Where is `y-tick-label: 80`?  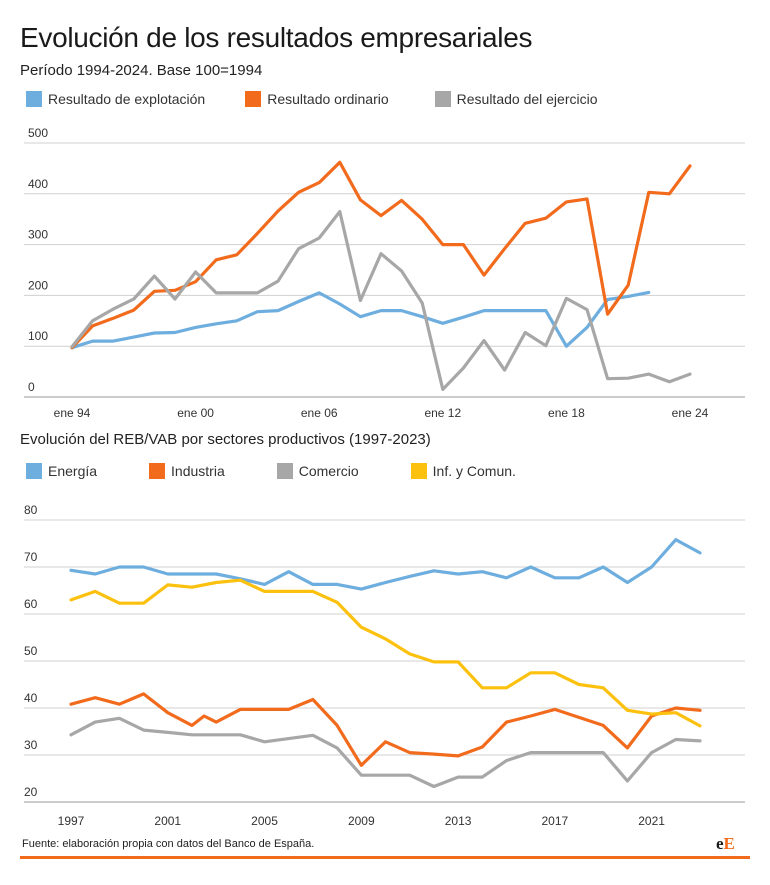
y-tick-label: 80 is located at coordinates (31, 510).